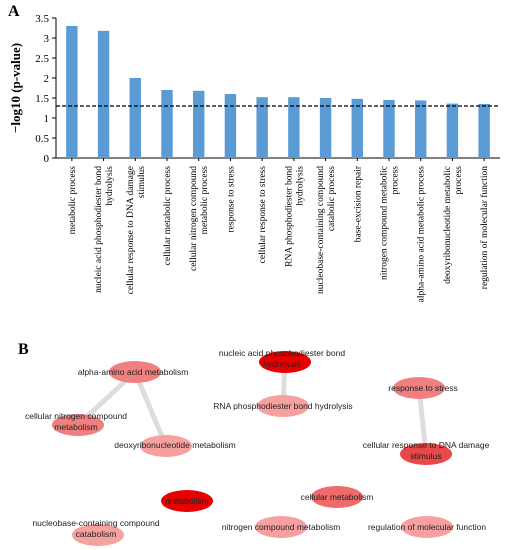 The width and height of the screenshot is (508, 550). What do you see at coordinates (15, 88) in the screenshot?
I see `y-axis-title: −log10 (p-value)` at bounding box center [15, 88].